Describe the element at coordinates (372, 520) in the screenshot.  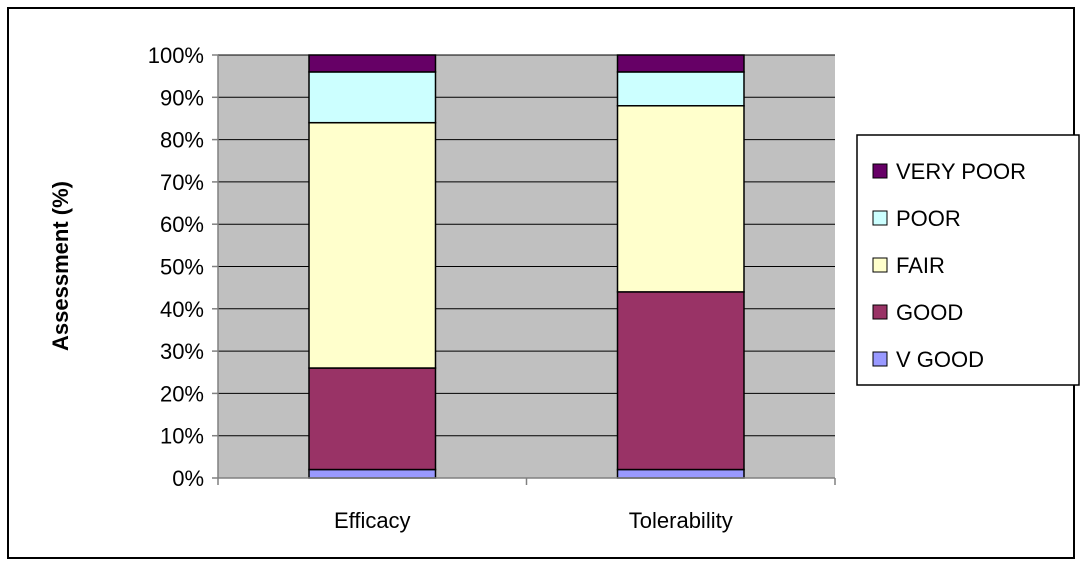
I see `x-tick-label: Efficacy` at that location.